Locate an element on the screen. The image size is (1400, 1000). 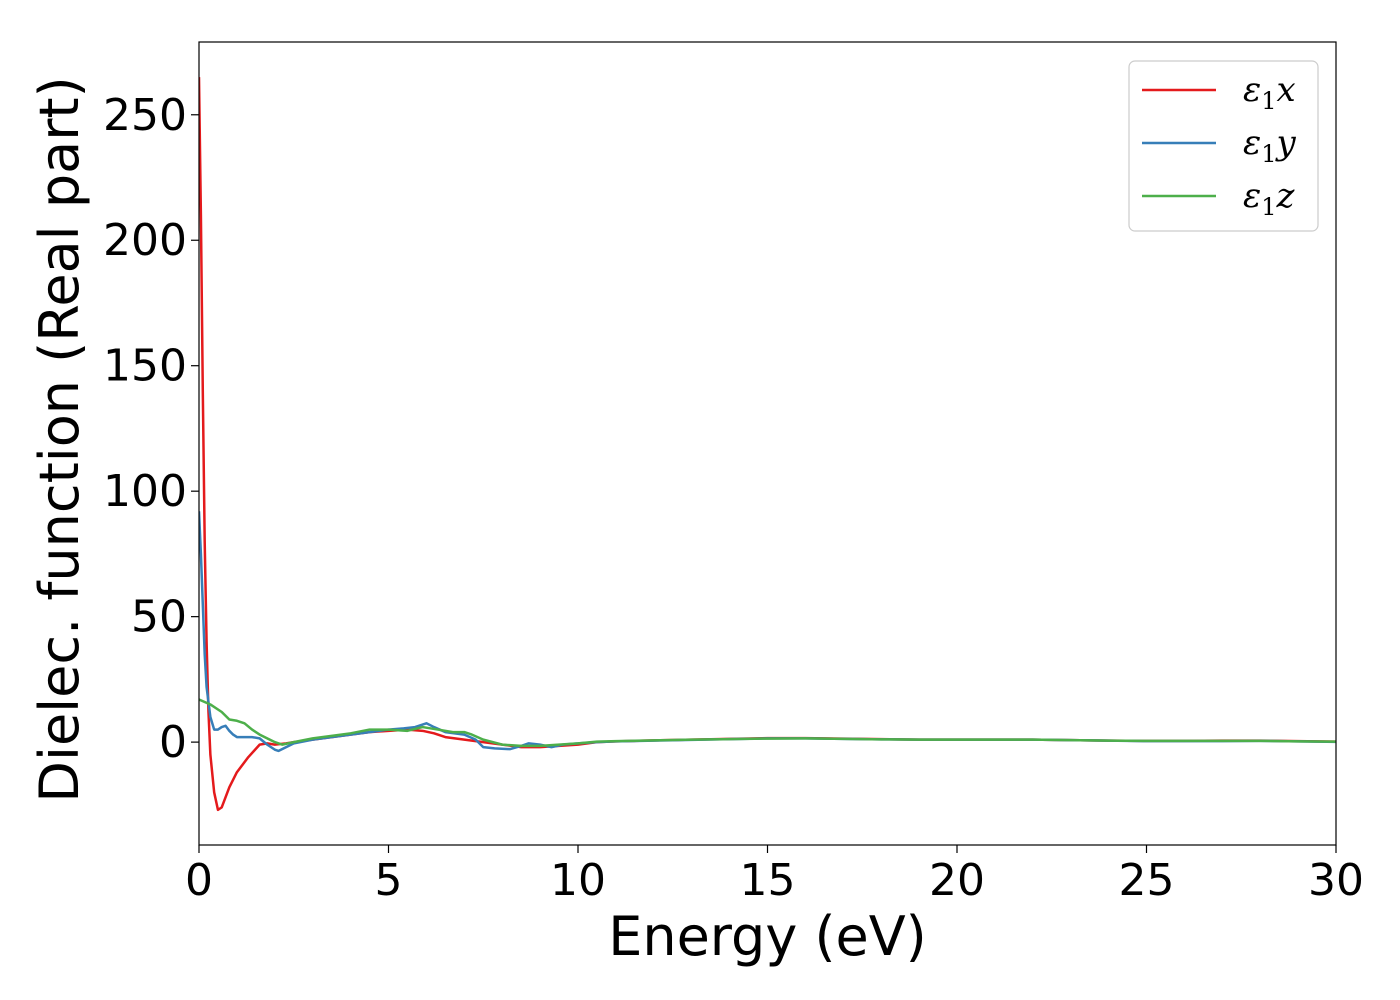
x-tick-label: 15 is located at coordinates (768, 880).